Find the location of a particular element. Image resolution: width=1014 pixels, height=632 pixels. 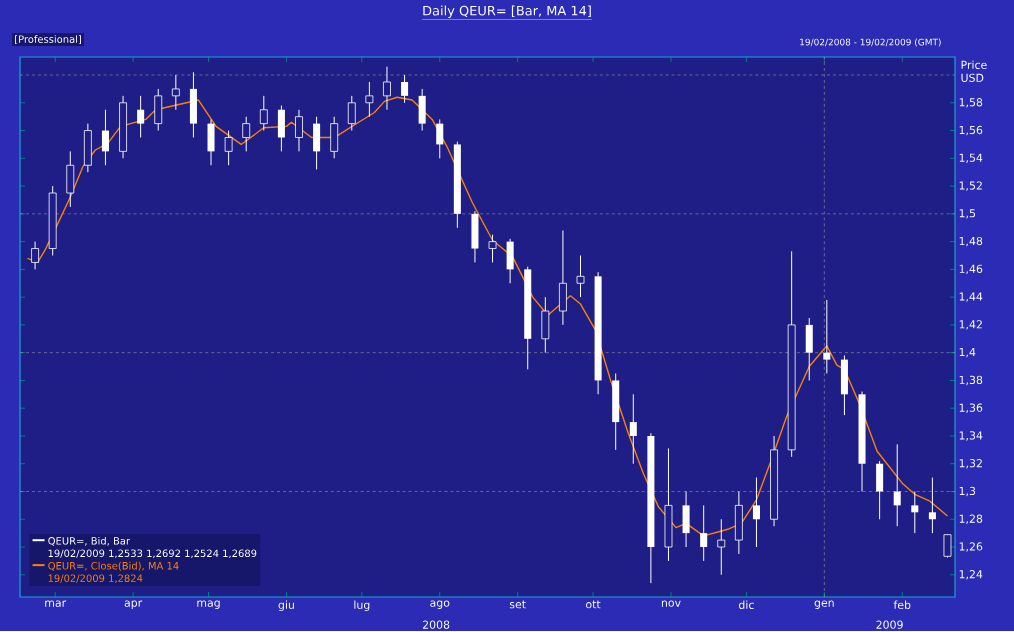

y-tick-label: 1,4 is located at coordinates (967, 352).